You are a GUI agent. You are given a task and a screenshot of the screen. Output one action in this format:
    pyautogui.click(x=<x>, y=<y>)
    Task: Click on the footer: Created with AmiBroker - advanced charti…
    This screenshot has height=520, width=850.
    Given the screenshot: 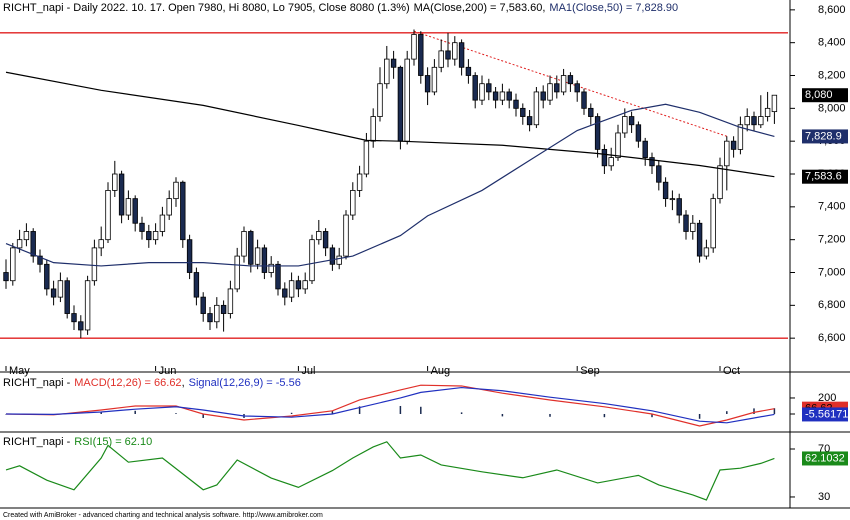 What is the action you would take?
    pyautogui.click(x=163, y=515)
    